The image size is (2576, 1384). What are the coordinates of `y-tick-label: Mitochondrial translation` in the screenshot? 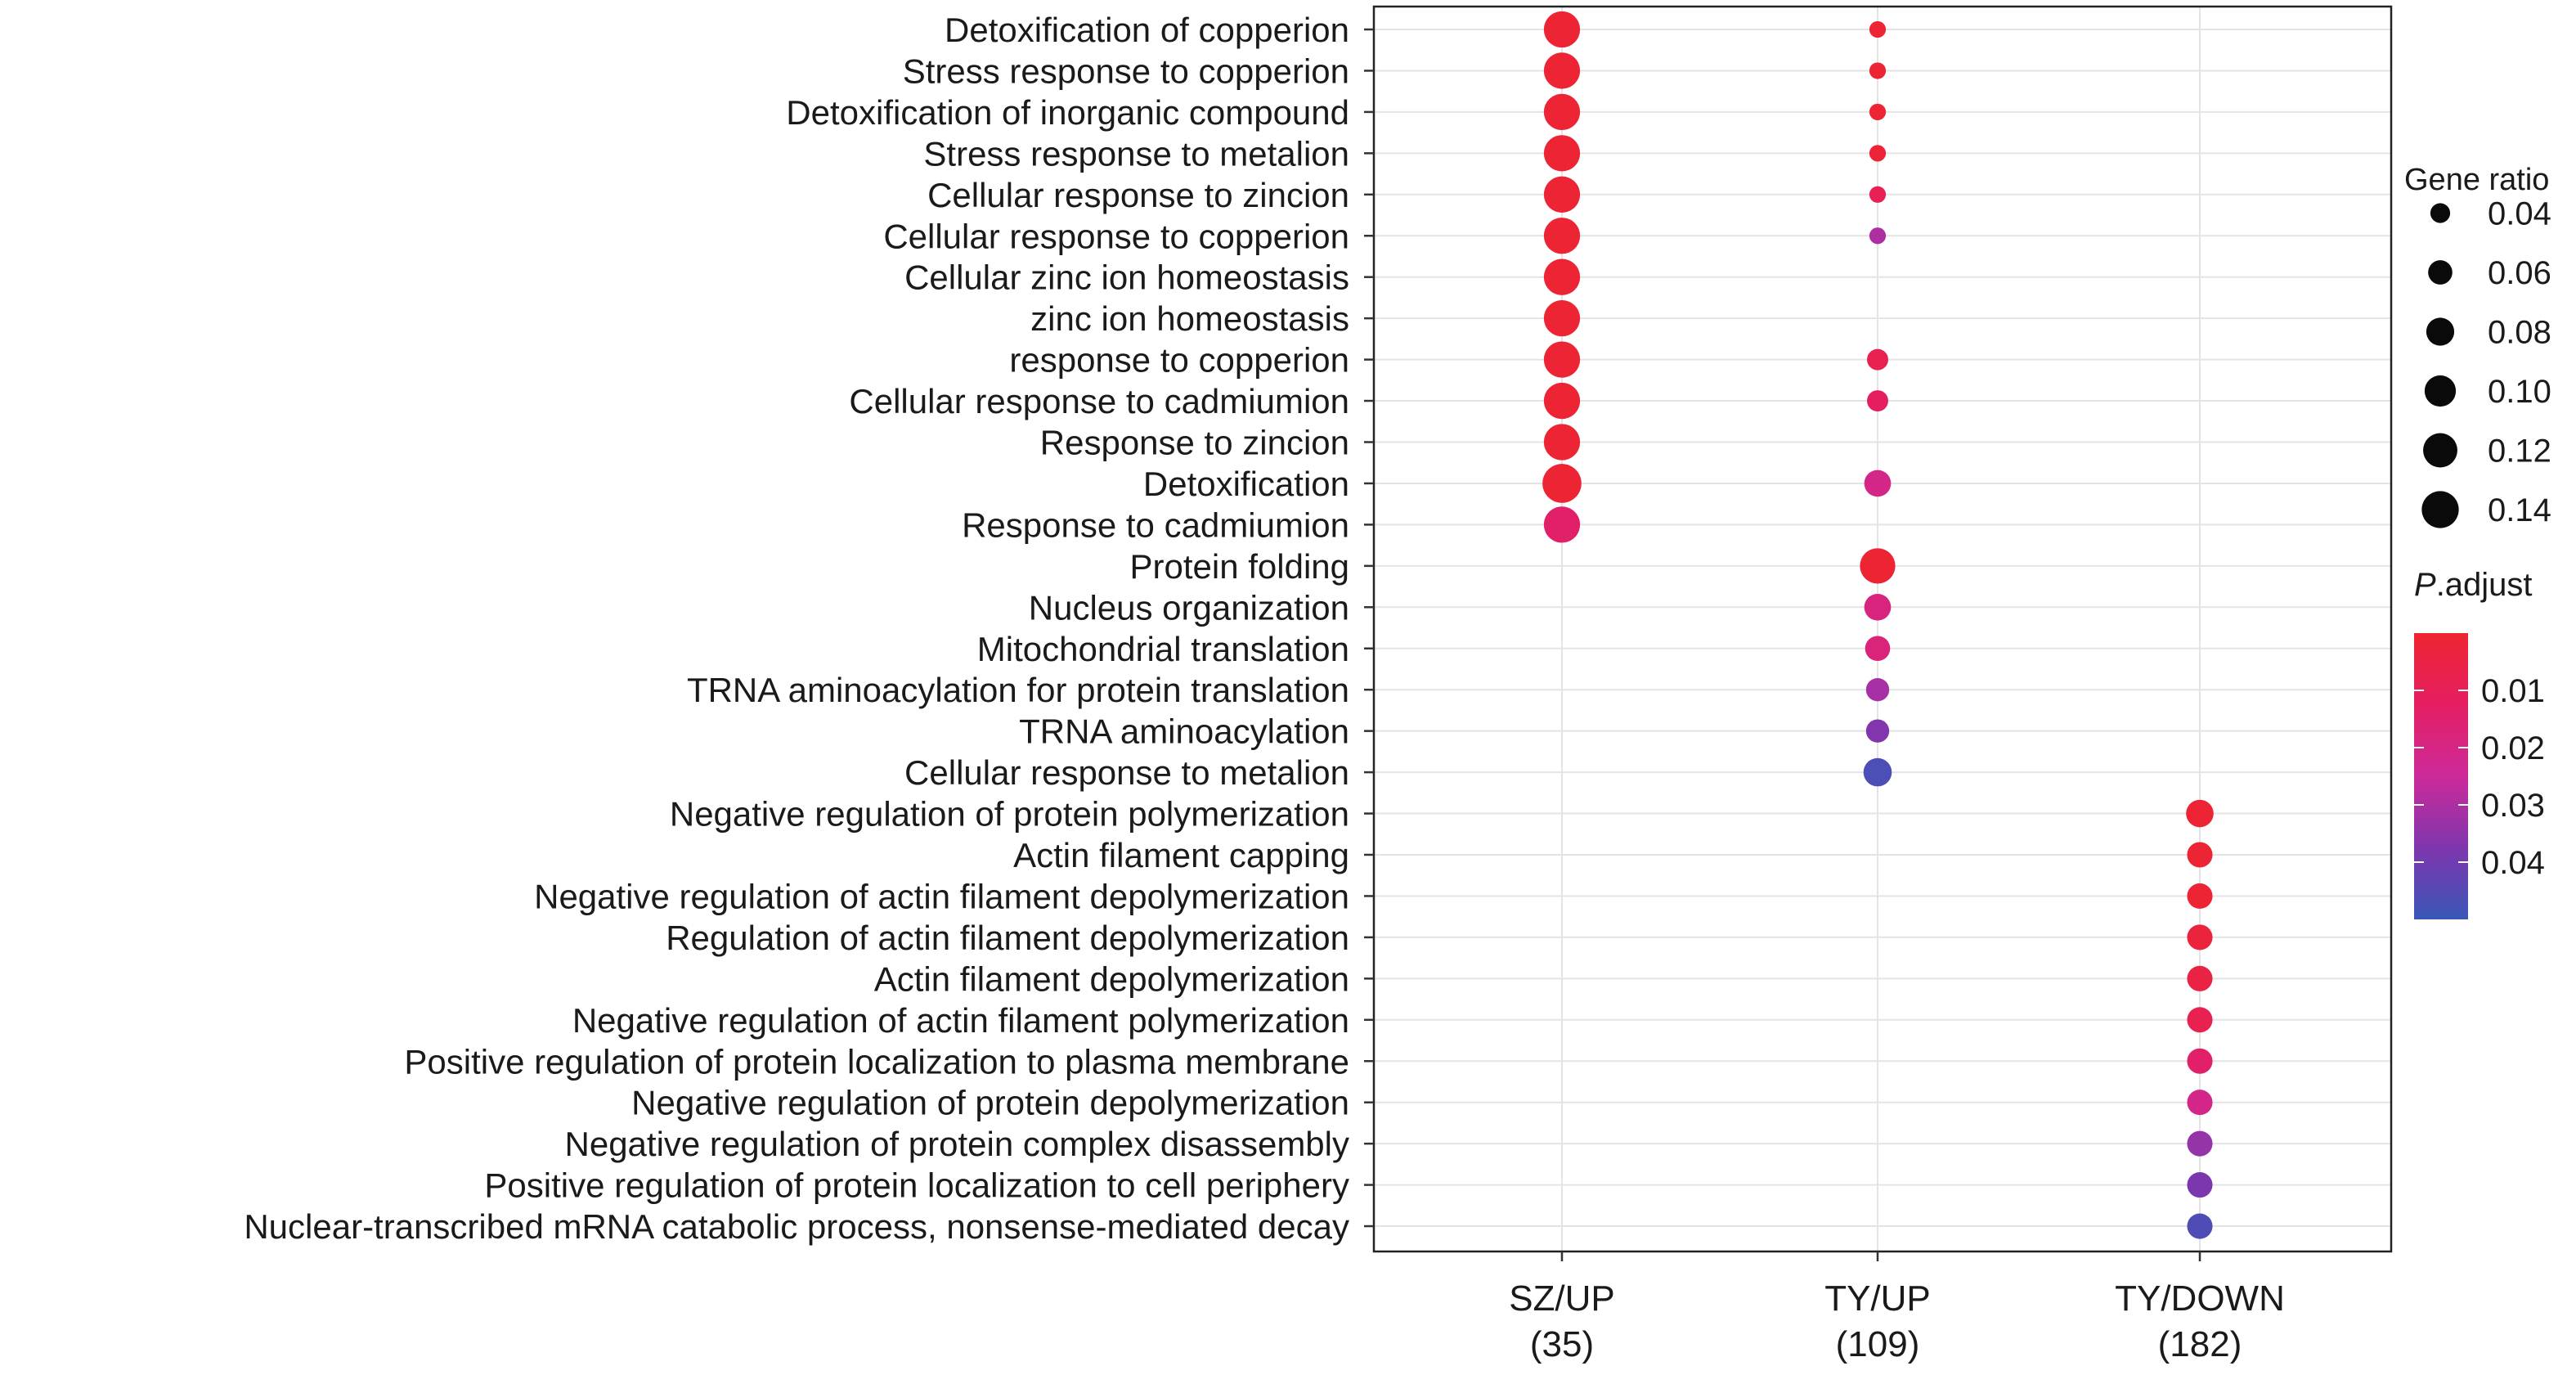 It's located at (1163, 649).